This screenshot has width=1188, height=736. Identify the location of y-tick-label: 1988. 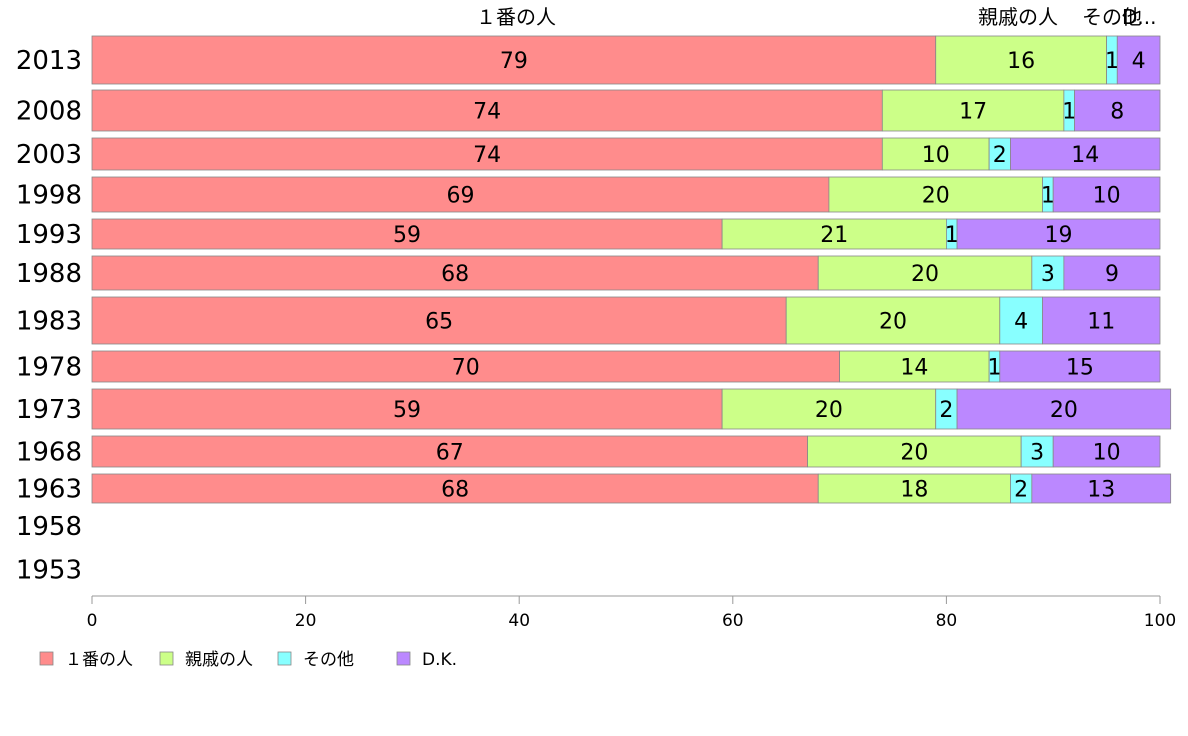
(49, 274).